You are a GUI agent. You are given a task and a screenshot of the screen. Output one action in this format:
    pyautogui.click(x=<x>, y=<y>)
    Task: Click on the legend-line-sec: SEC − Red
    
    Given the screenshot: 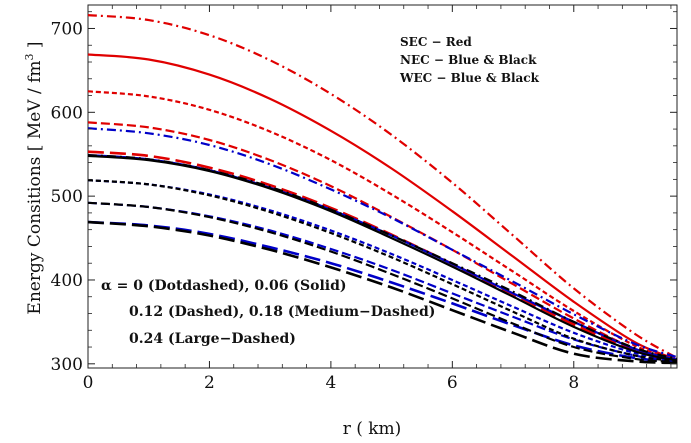 What is the action you would take?
    pyautogui.click(x=436, y=42)
    